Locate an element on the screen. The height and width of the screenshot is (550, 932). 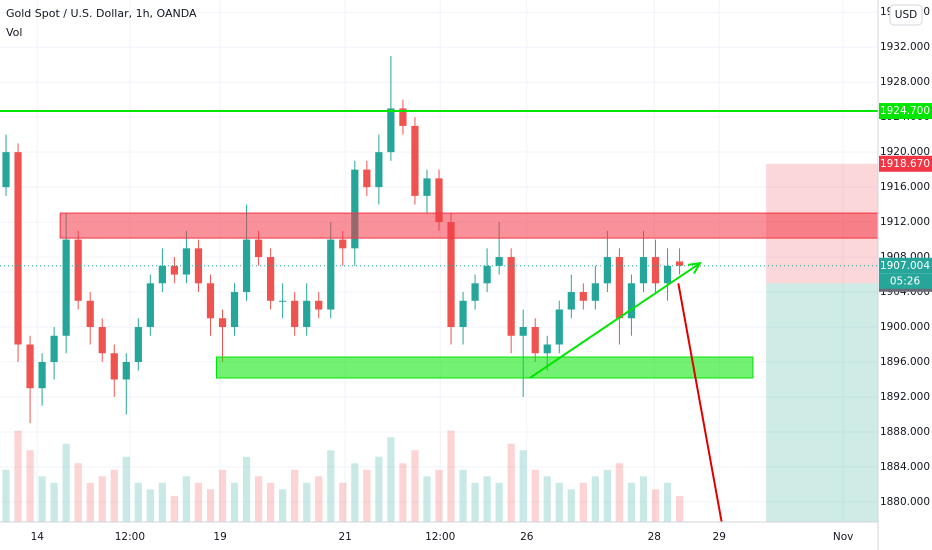
price-tag-label: 1918.670 is located at coordinates (905, 164).